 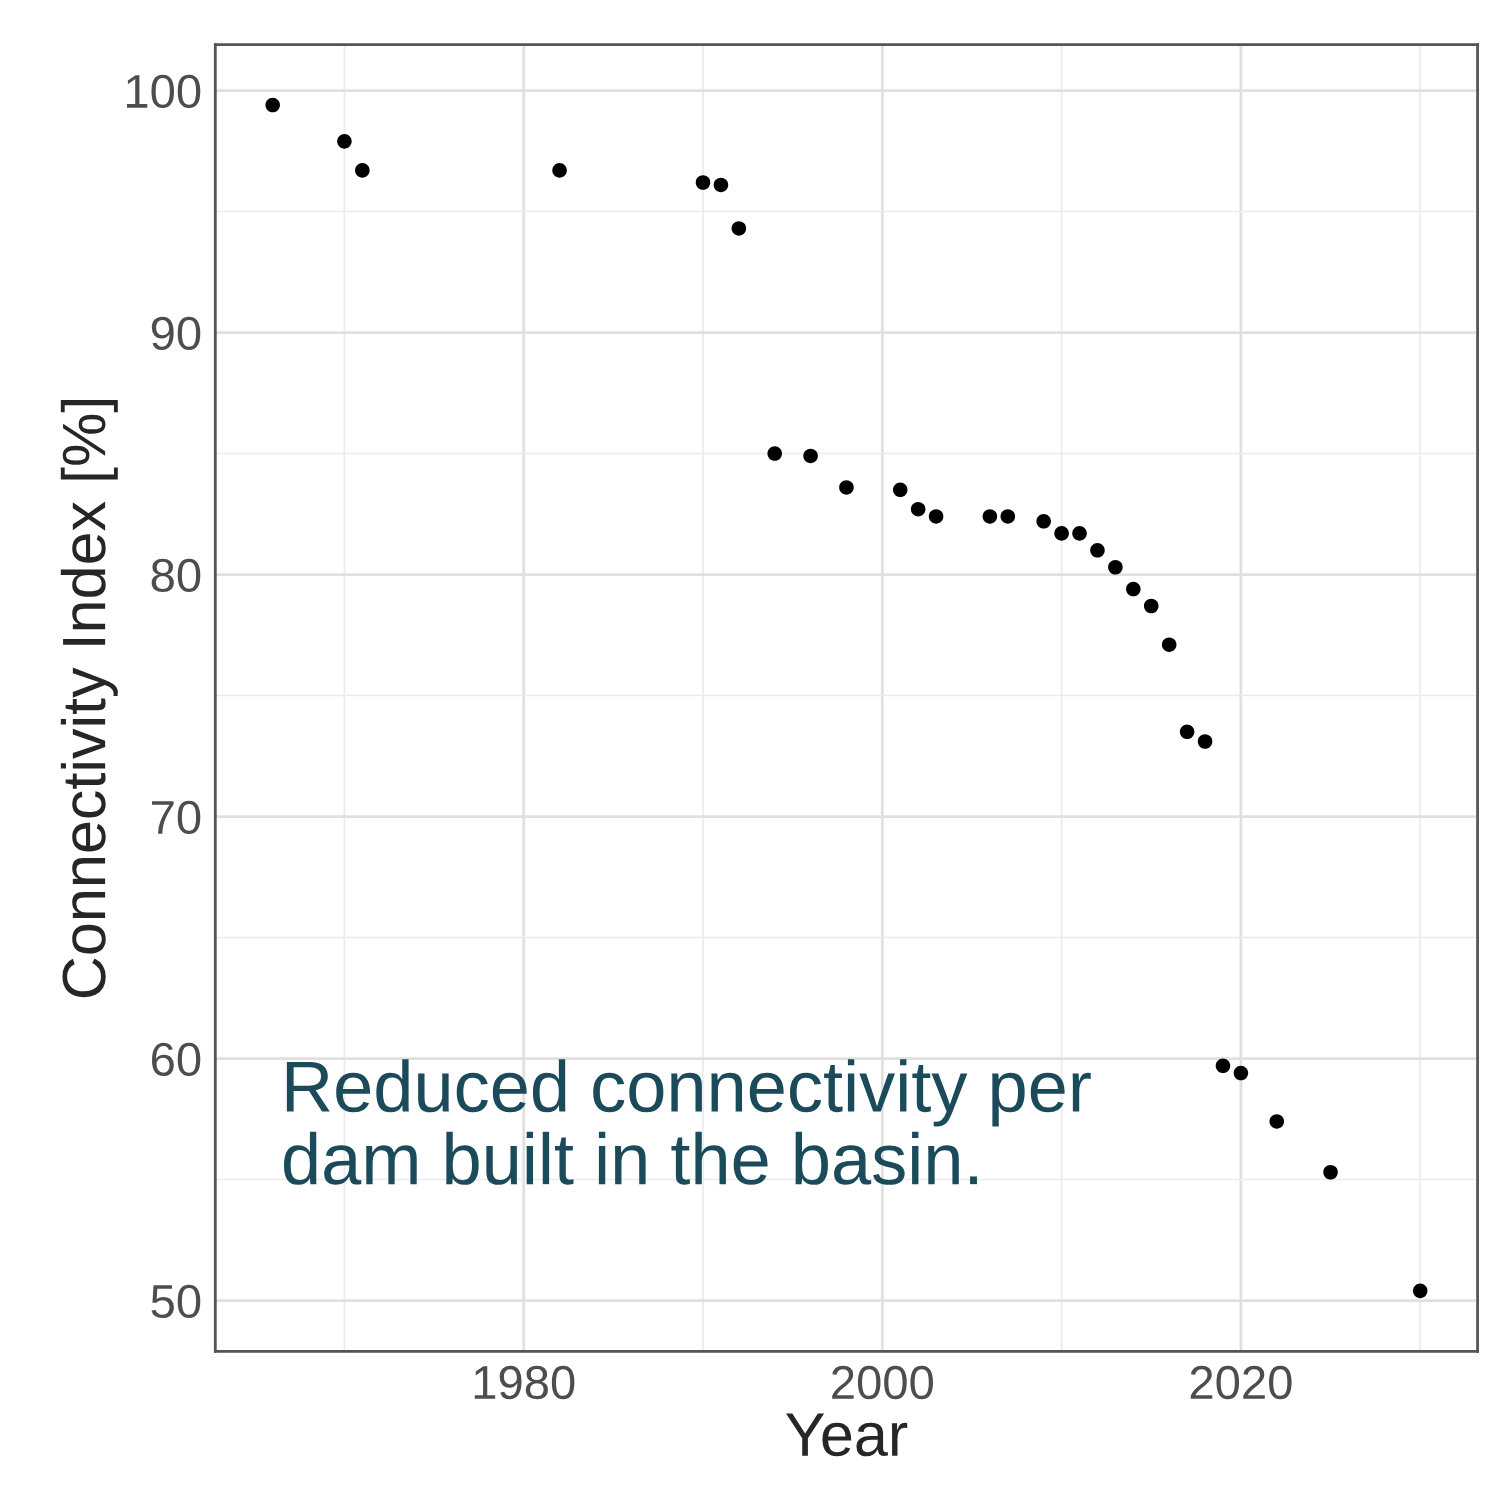 What do you see at coordinates (163, 91) in the screenshot?
I see `y-tick-label: 100` at bounding box center [163, 91].